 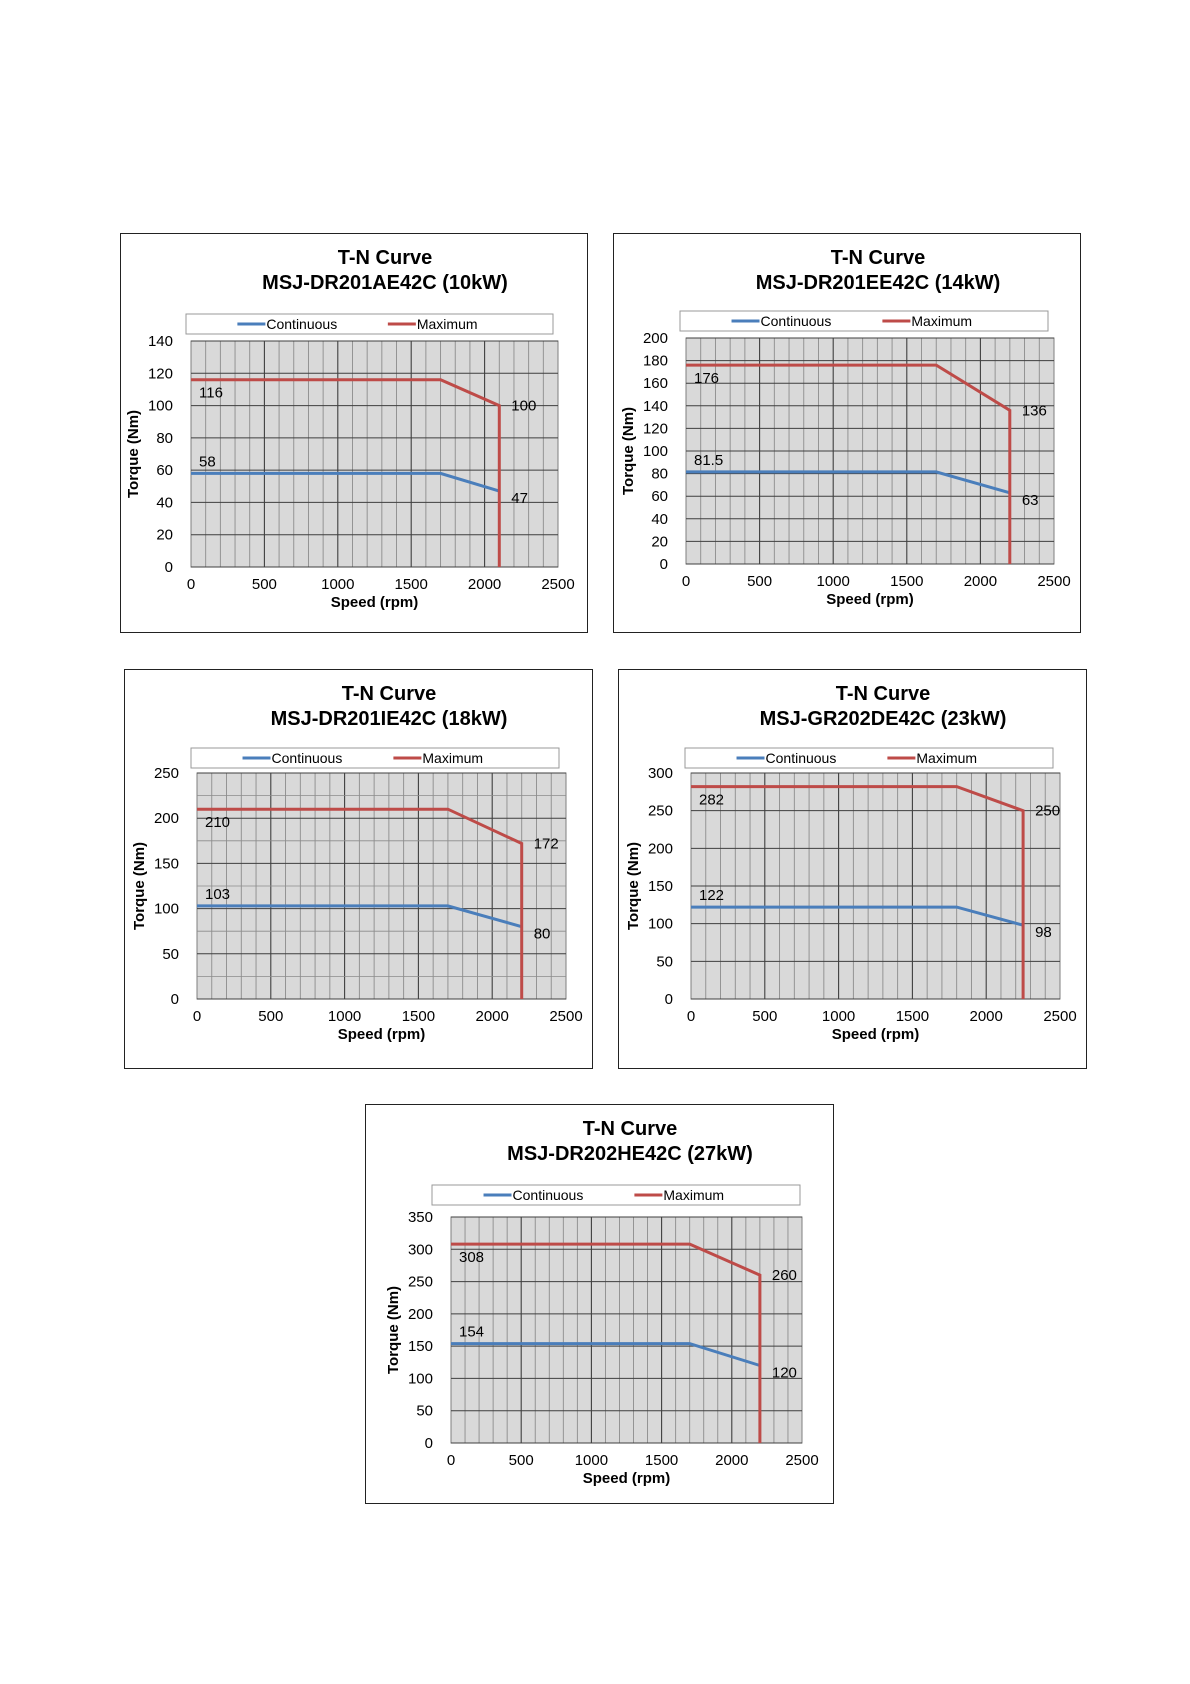 I want to click on y-tick-label: 180, so click(x=655, y=361).